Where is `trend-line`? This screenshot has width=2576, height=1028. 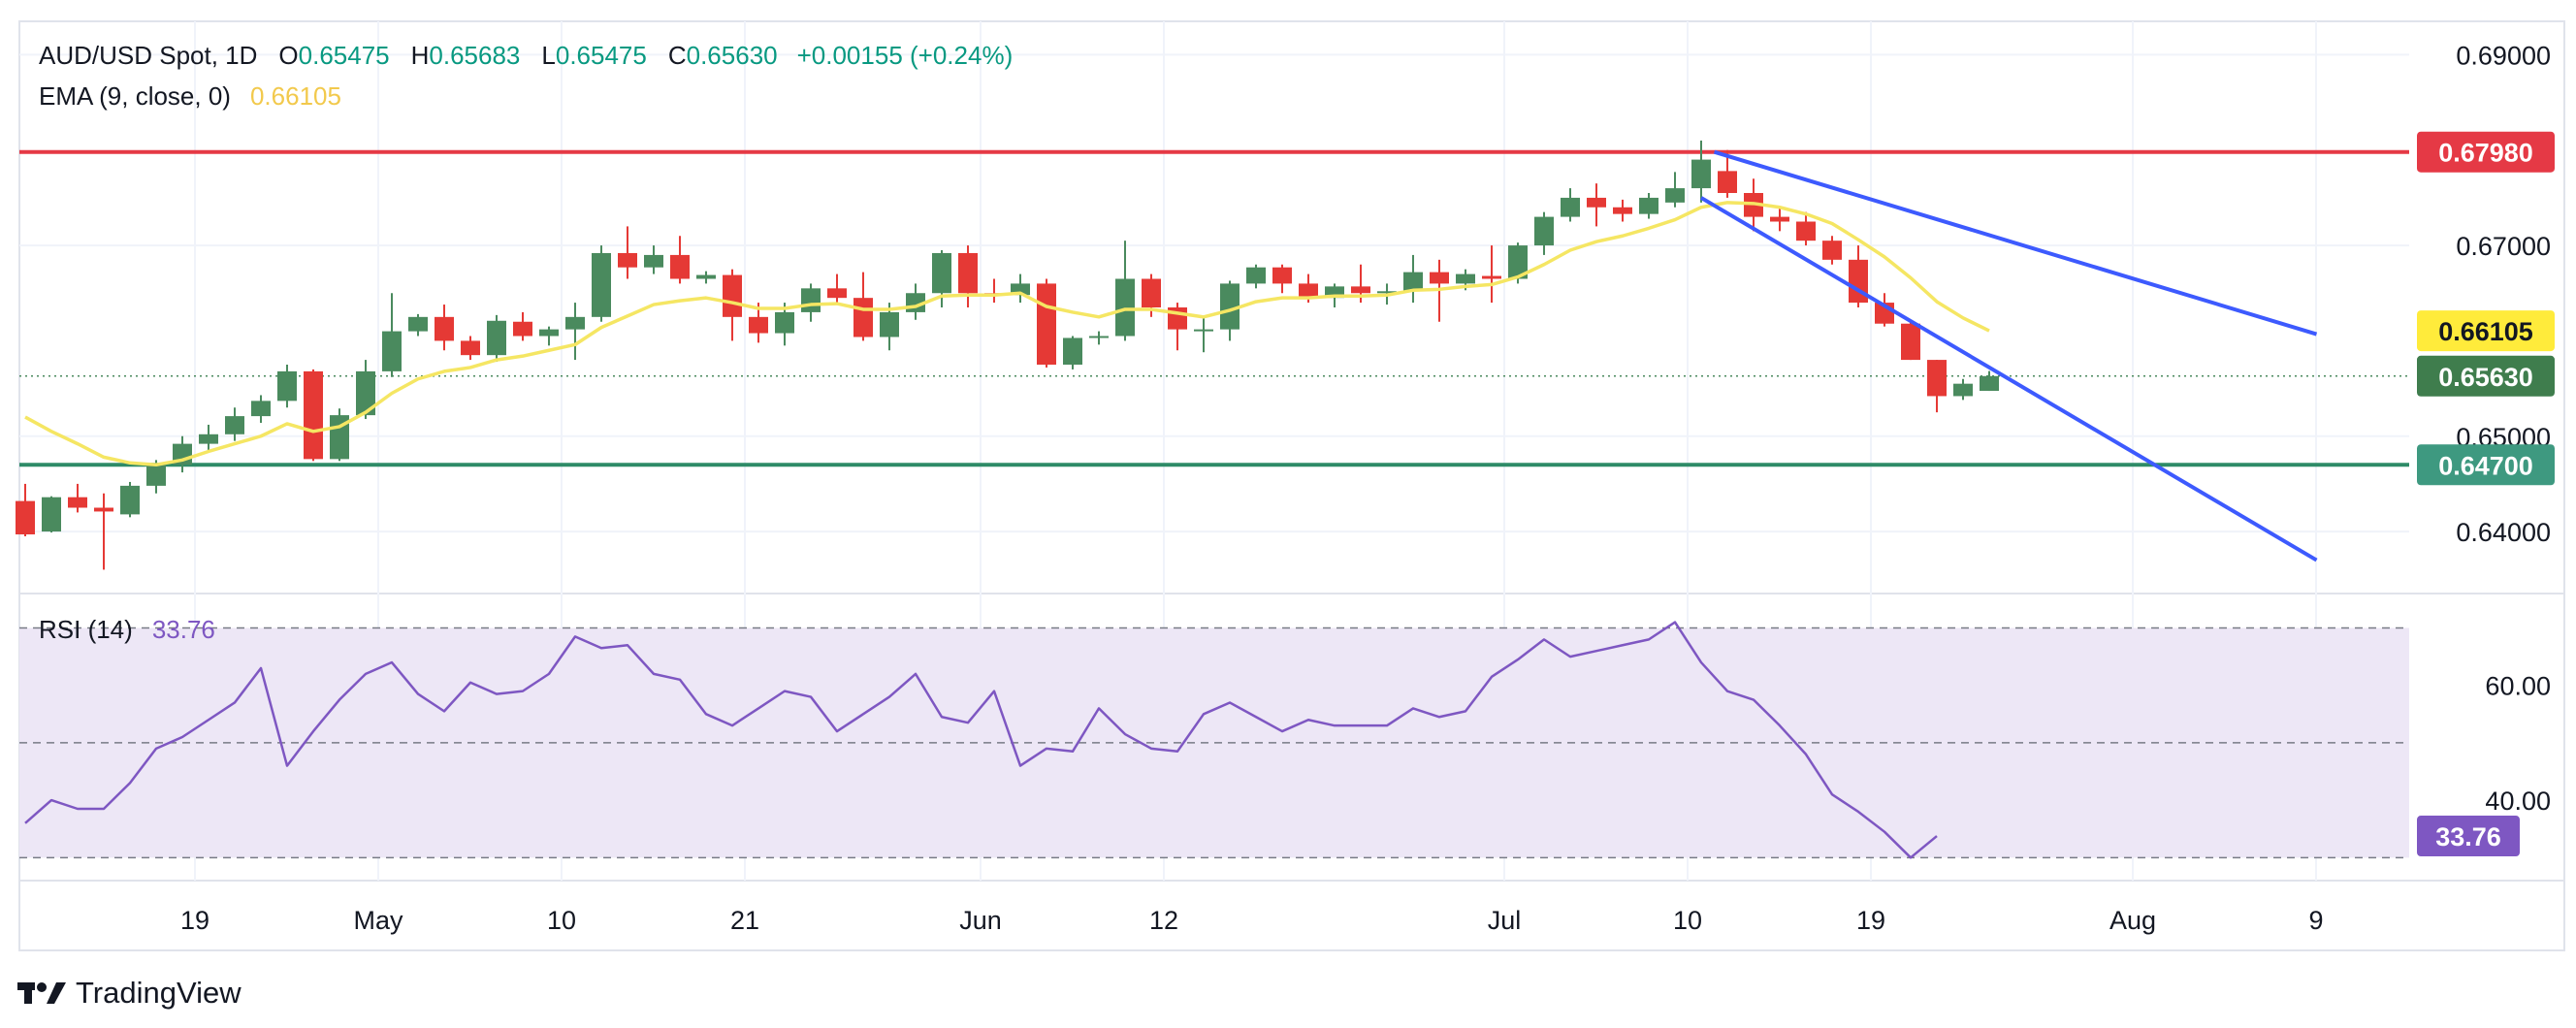
trend-line is located at coordinates (2015, 243).